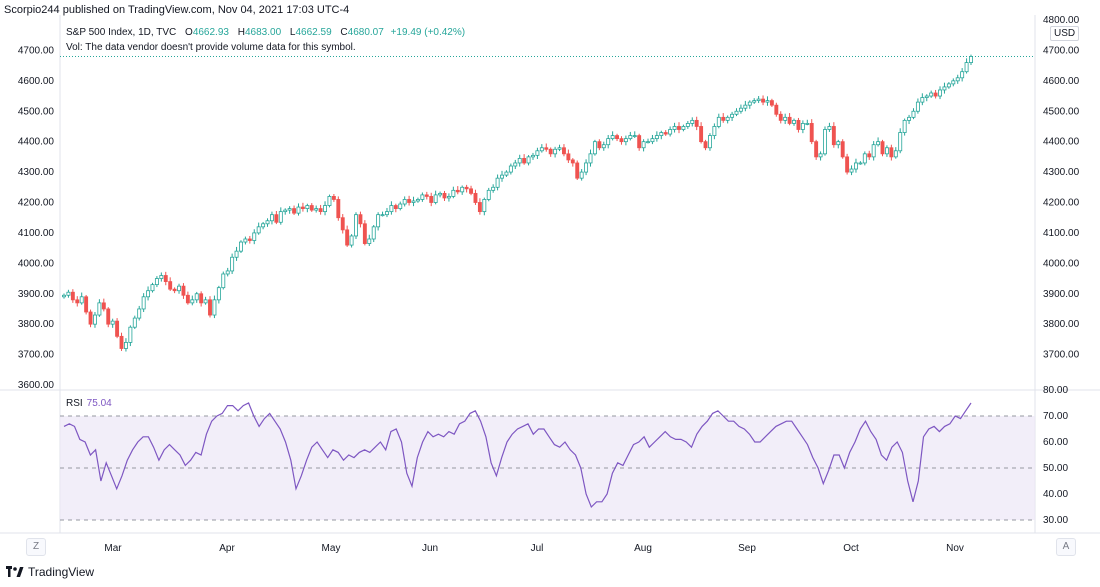 The image size is (1100, 587). I want to click on time-tick-label: Oct, so click(851, 548).